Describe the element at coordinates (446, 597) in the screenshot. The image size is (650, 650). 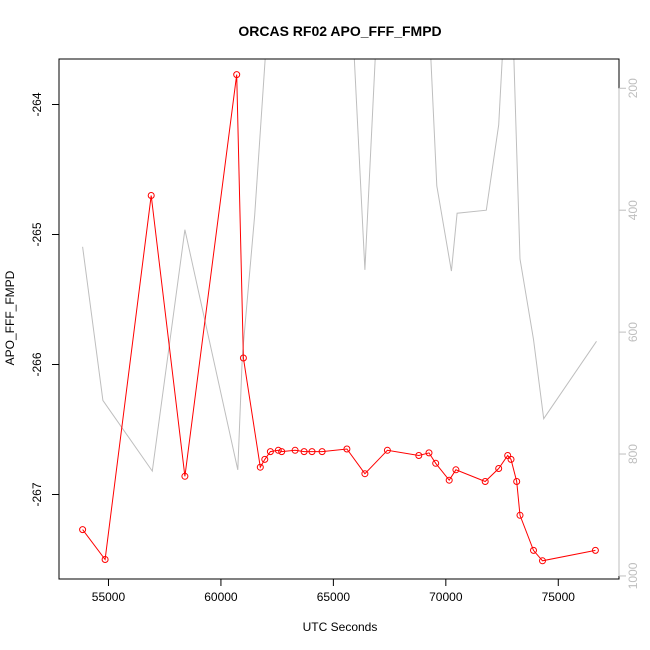
I see `x-tick-label: 70000` at that location.